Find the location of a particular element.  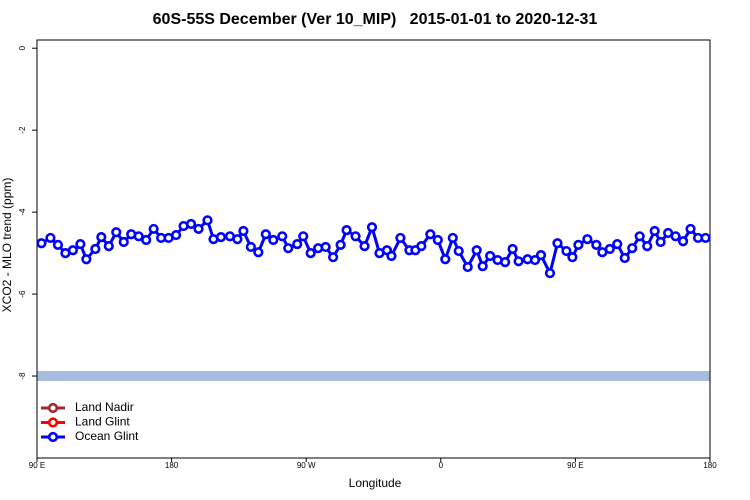

y-tick-label: 0 is located at coordinates (22, 47).